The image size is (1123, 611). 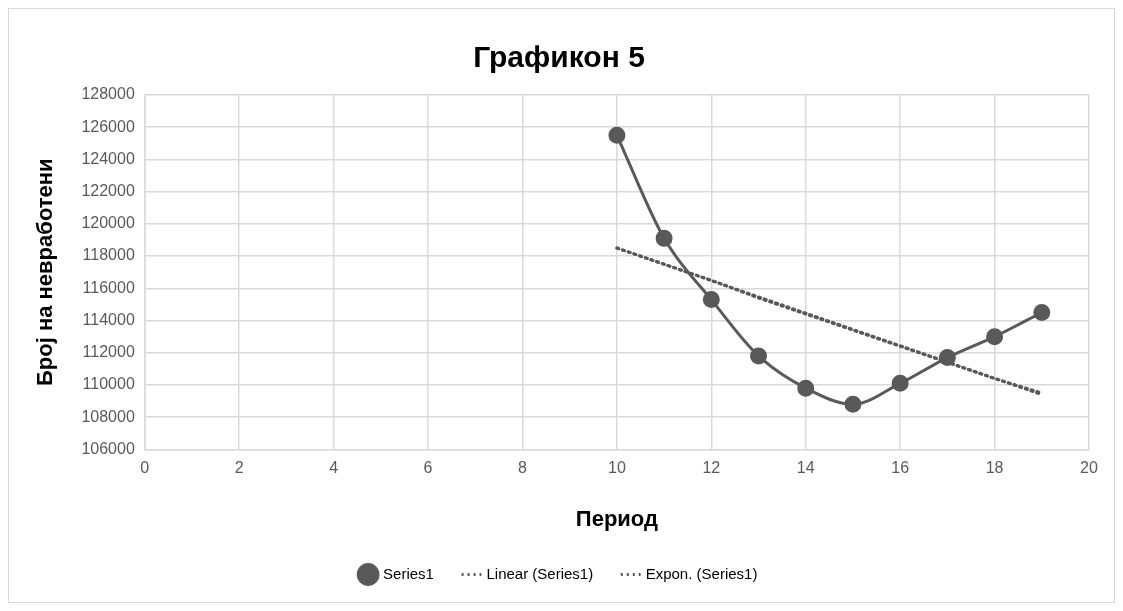 What do you see at coordinates (1089, 468) in the screenshot?
I see `x-tick-label: 20` at bounding box center [1089, 468].